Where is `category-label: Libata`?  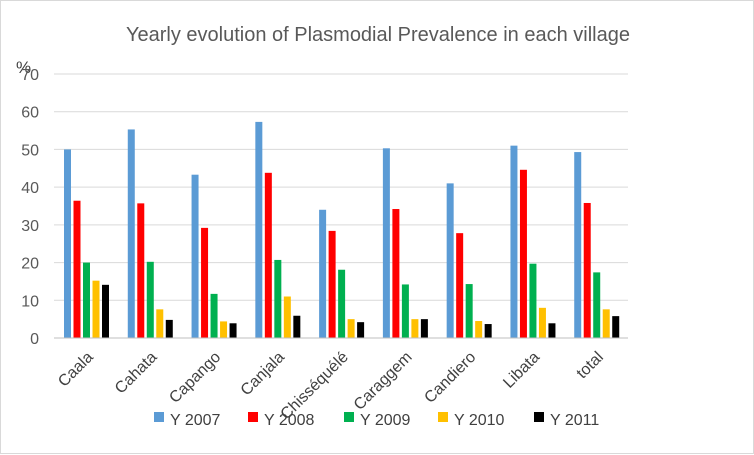 category-label: Libata is located at coordinates (521, 370).